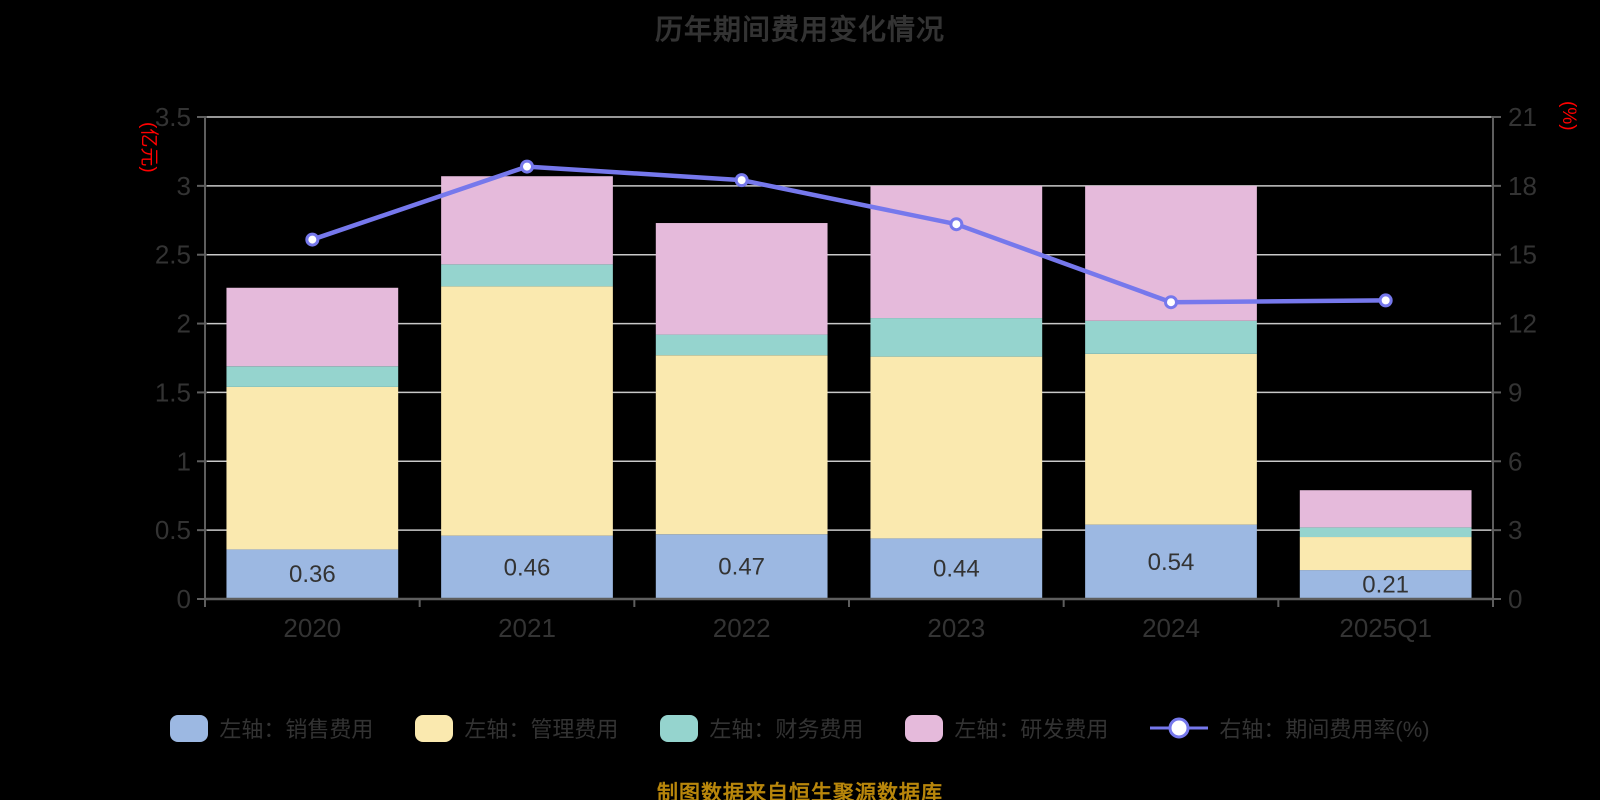 This screenshot has width=1600, height=800. I want to click on bar-value-label: 0.36, so click(312, 574).